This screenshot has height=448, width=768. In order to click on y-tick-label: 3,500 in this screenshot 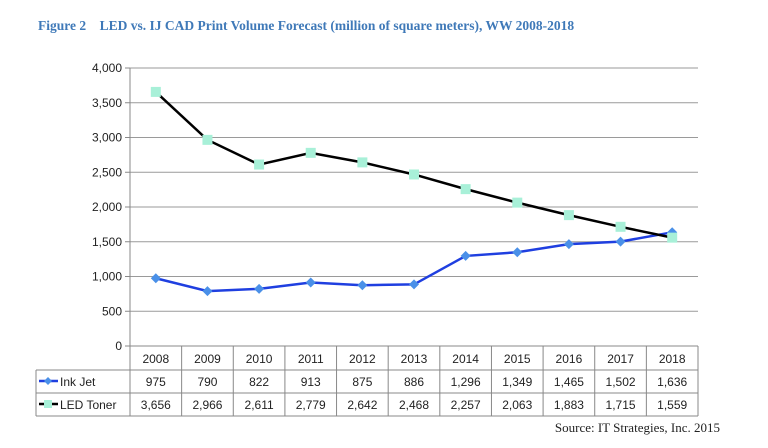, I will do `click(107, 103)`.